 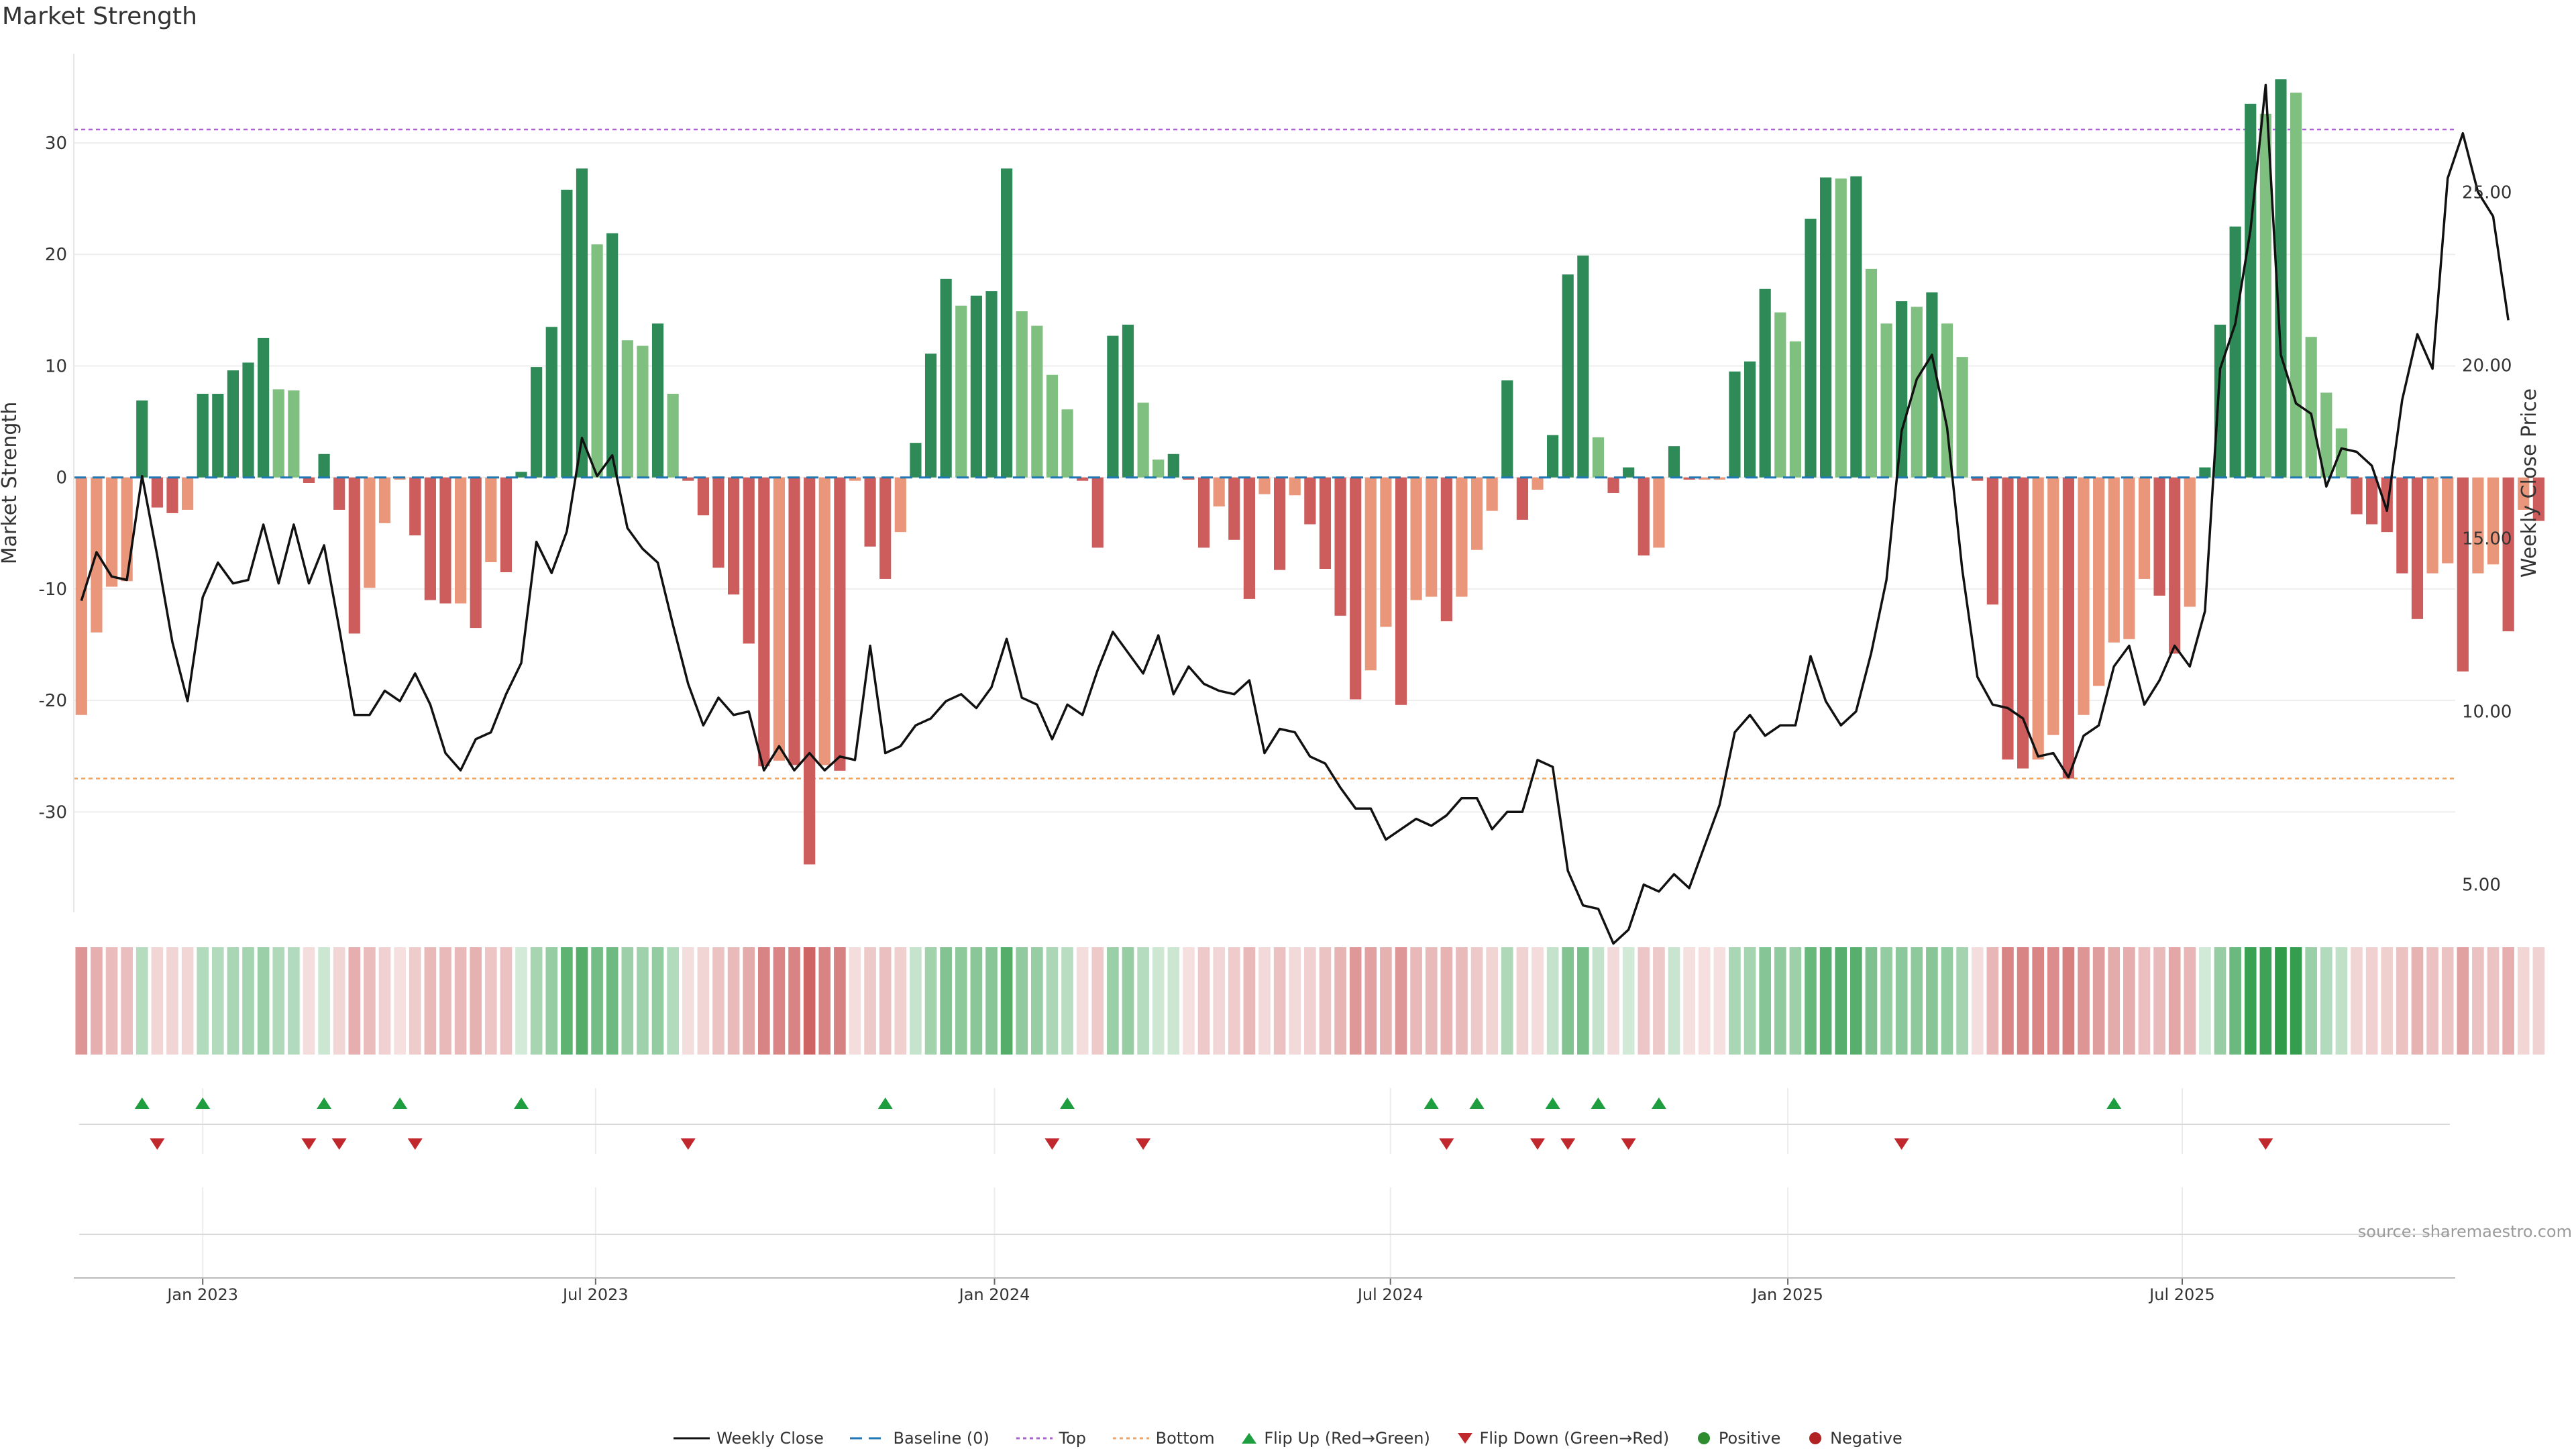 I want to click on y-tick-label-left: 20, so click(x=56, y=255).